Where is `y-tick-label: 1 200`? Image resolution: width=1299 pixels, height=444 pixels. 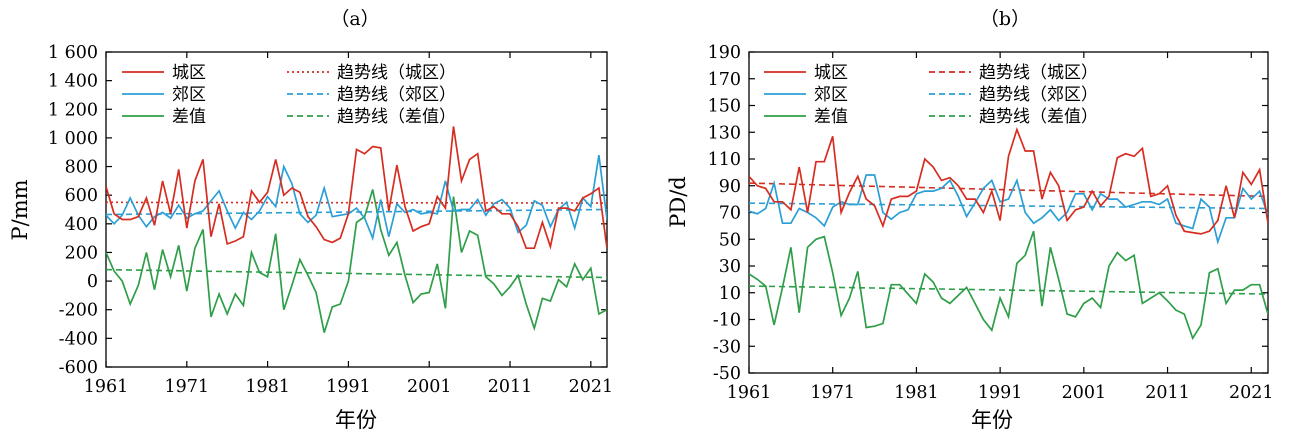
y-tick-label: 1 200 is located at coordinates (73, 110).